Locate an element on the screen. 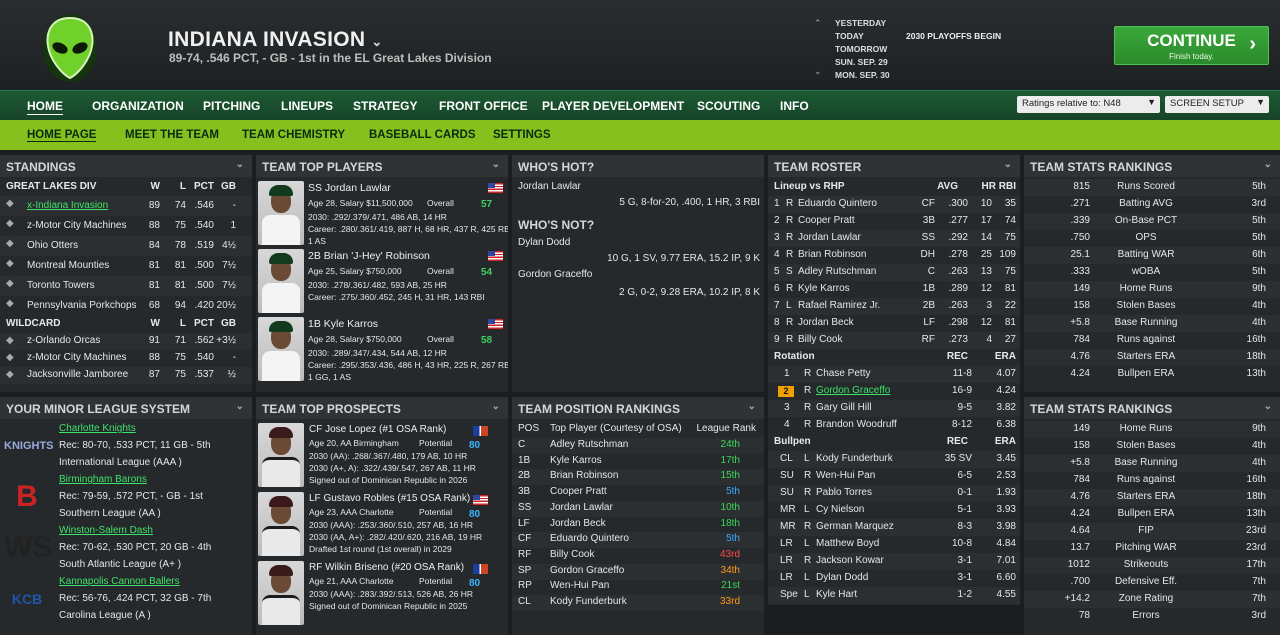 This screenshot has height=635, width=1280. stat-row: .750 OPS 5th is located at coordinates (1152, 238).